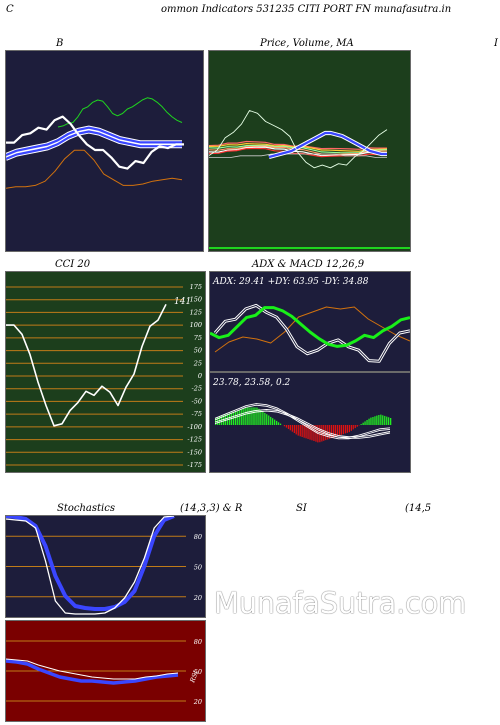  What do you see at coordinates (194, 465) in the screenshot?
I see `cci-tick-label: -175` at bounding box center [194, 465].